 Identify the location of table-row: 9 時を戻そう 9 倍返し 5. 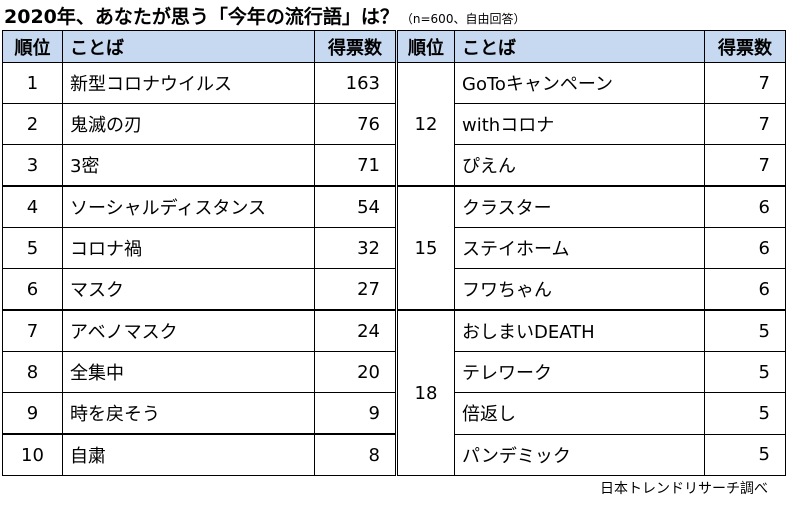
(394, 413).